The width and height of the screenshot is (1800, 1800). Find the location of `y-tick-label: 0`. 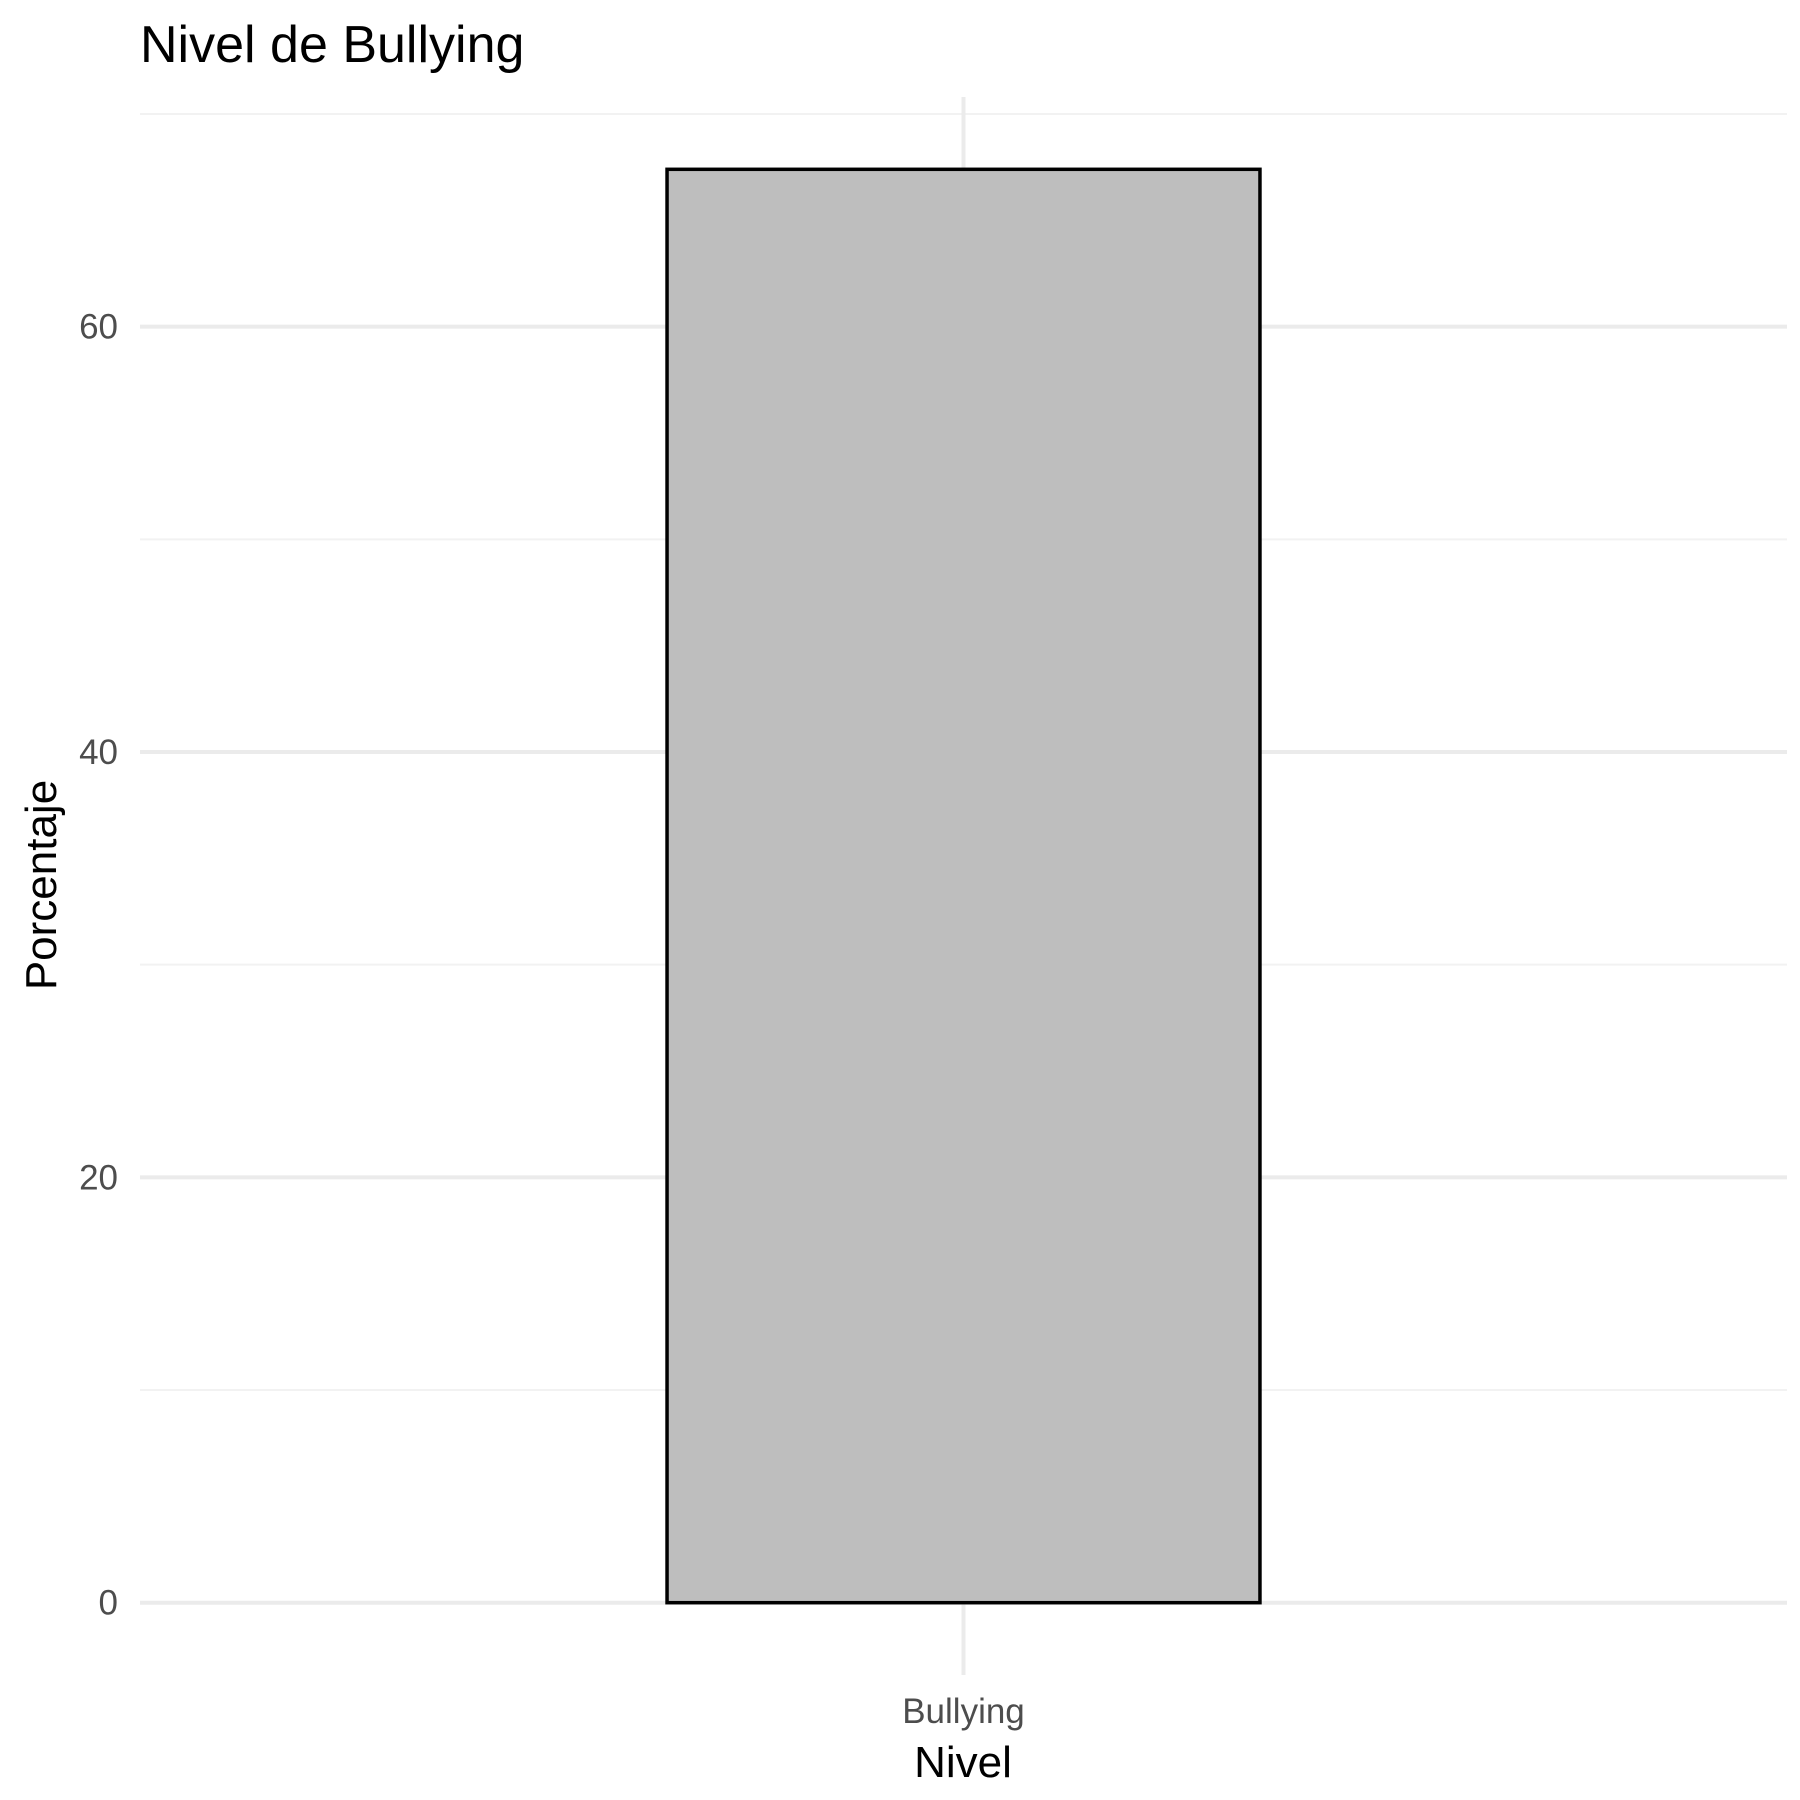

y-tick-label: 0 is located at coordinates (108, 1603).